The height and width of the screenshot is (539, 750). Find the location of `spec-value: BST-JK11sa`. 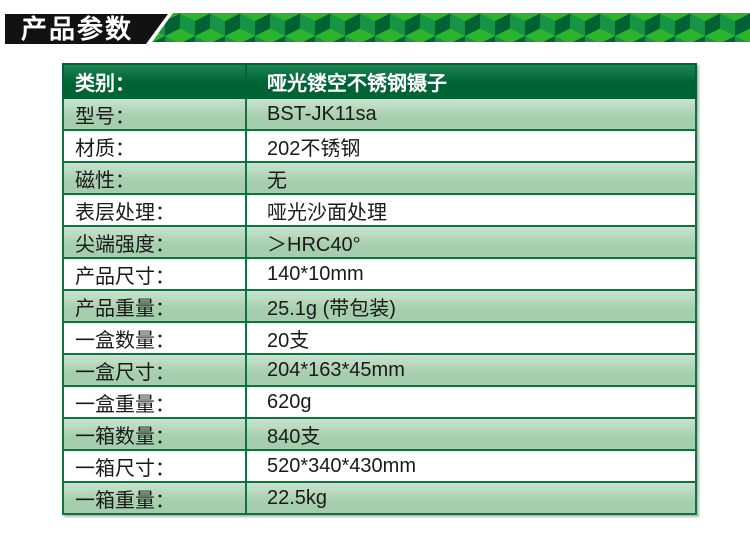

spec-value: BST-JK11sa is located at coordinates (471, 114).